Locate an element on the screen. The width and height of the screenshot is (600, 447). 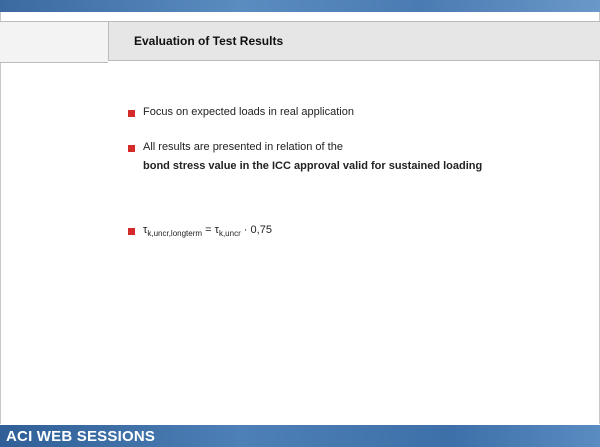
formula-part: = τ is located at coordinates (210, 230).